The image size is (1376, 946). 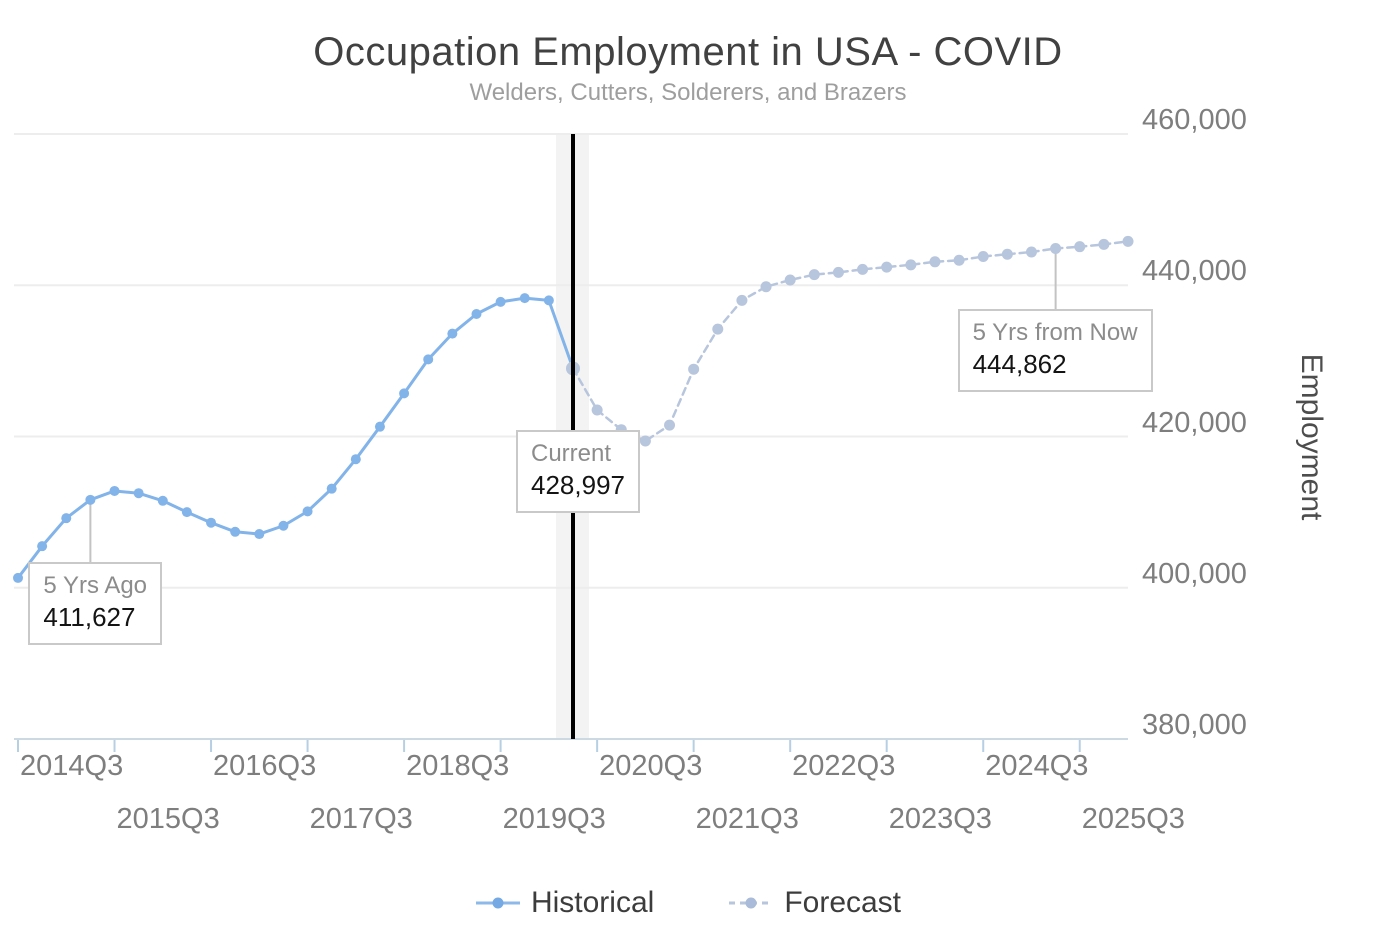 What do you see at coordinates (1037, 766) in the screenshot?
I see `x-tick-label: 2024Q3` at bounding box center [1037, 766].